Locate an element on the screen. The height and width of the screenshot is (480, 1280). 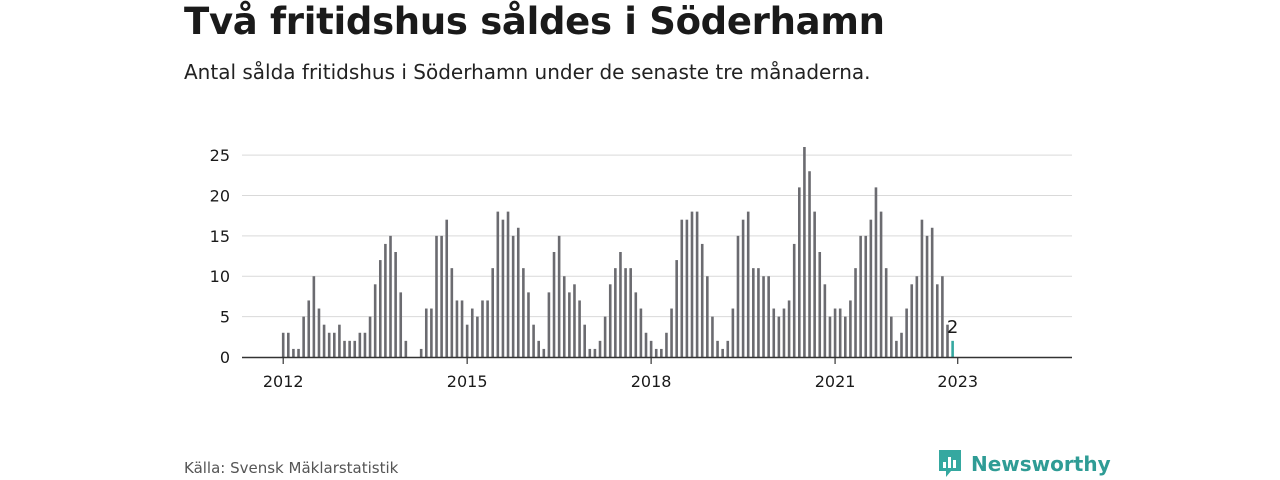
newsworthy-logo-icon is located at coordinates (950, 463).